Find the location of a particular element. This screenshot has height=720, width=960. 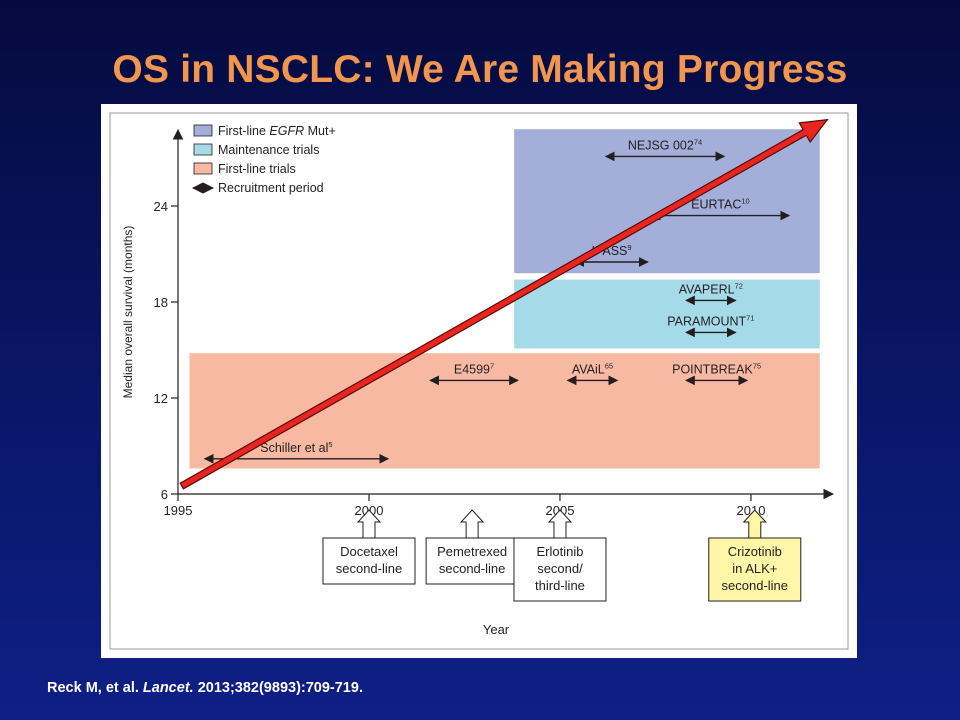

approval-text-3-1: in ALK+ is located at coordinates (754, 568).